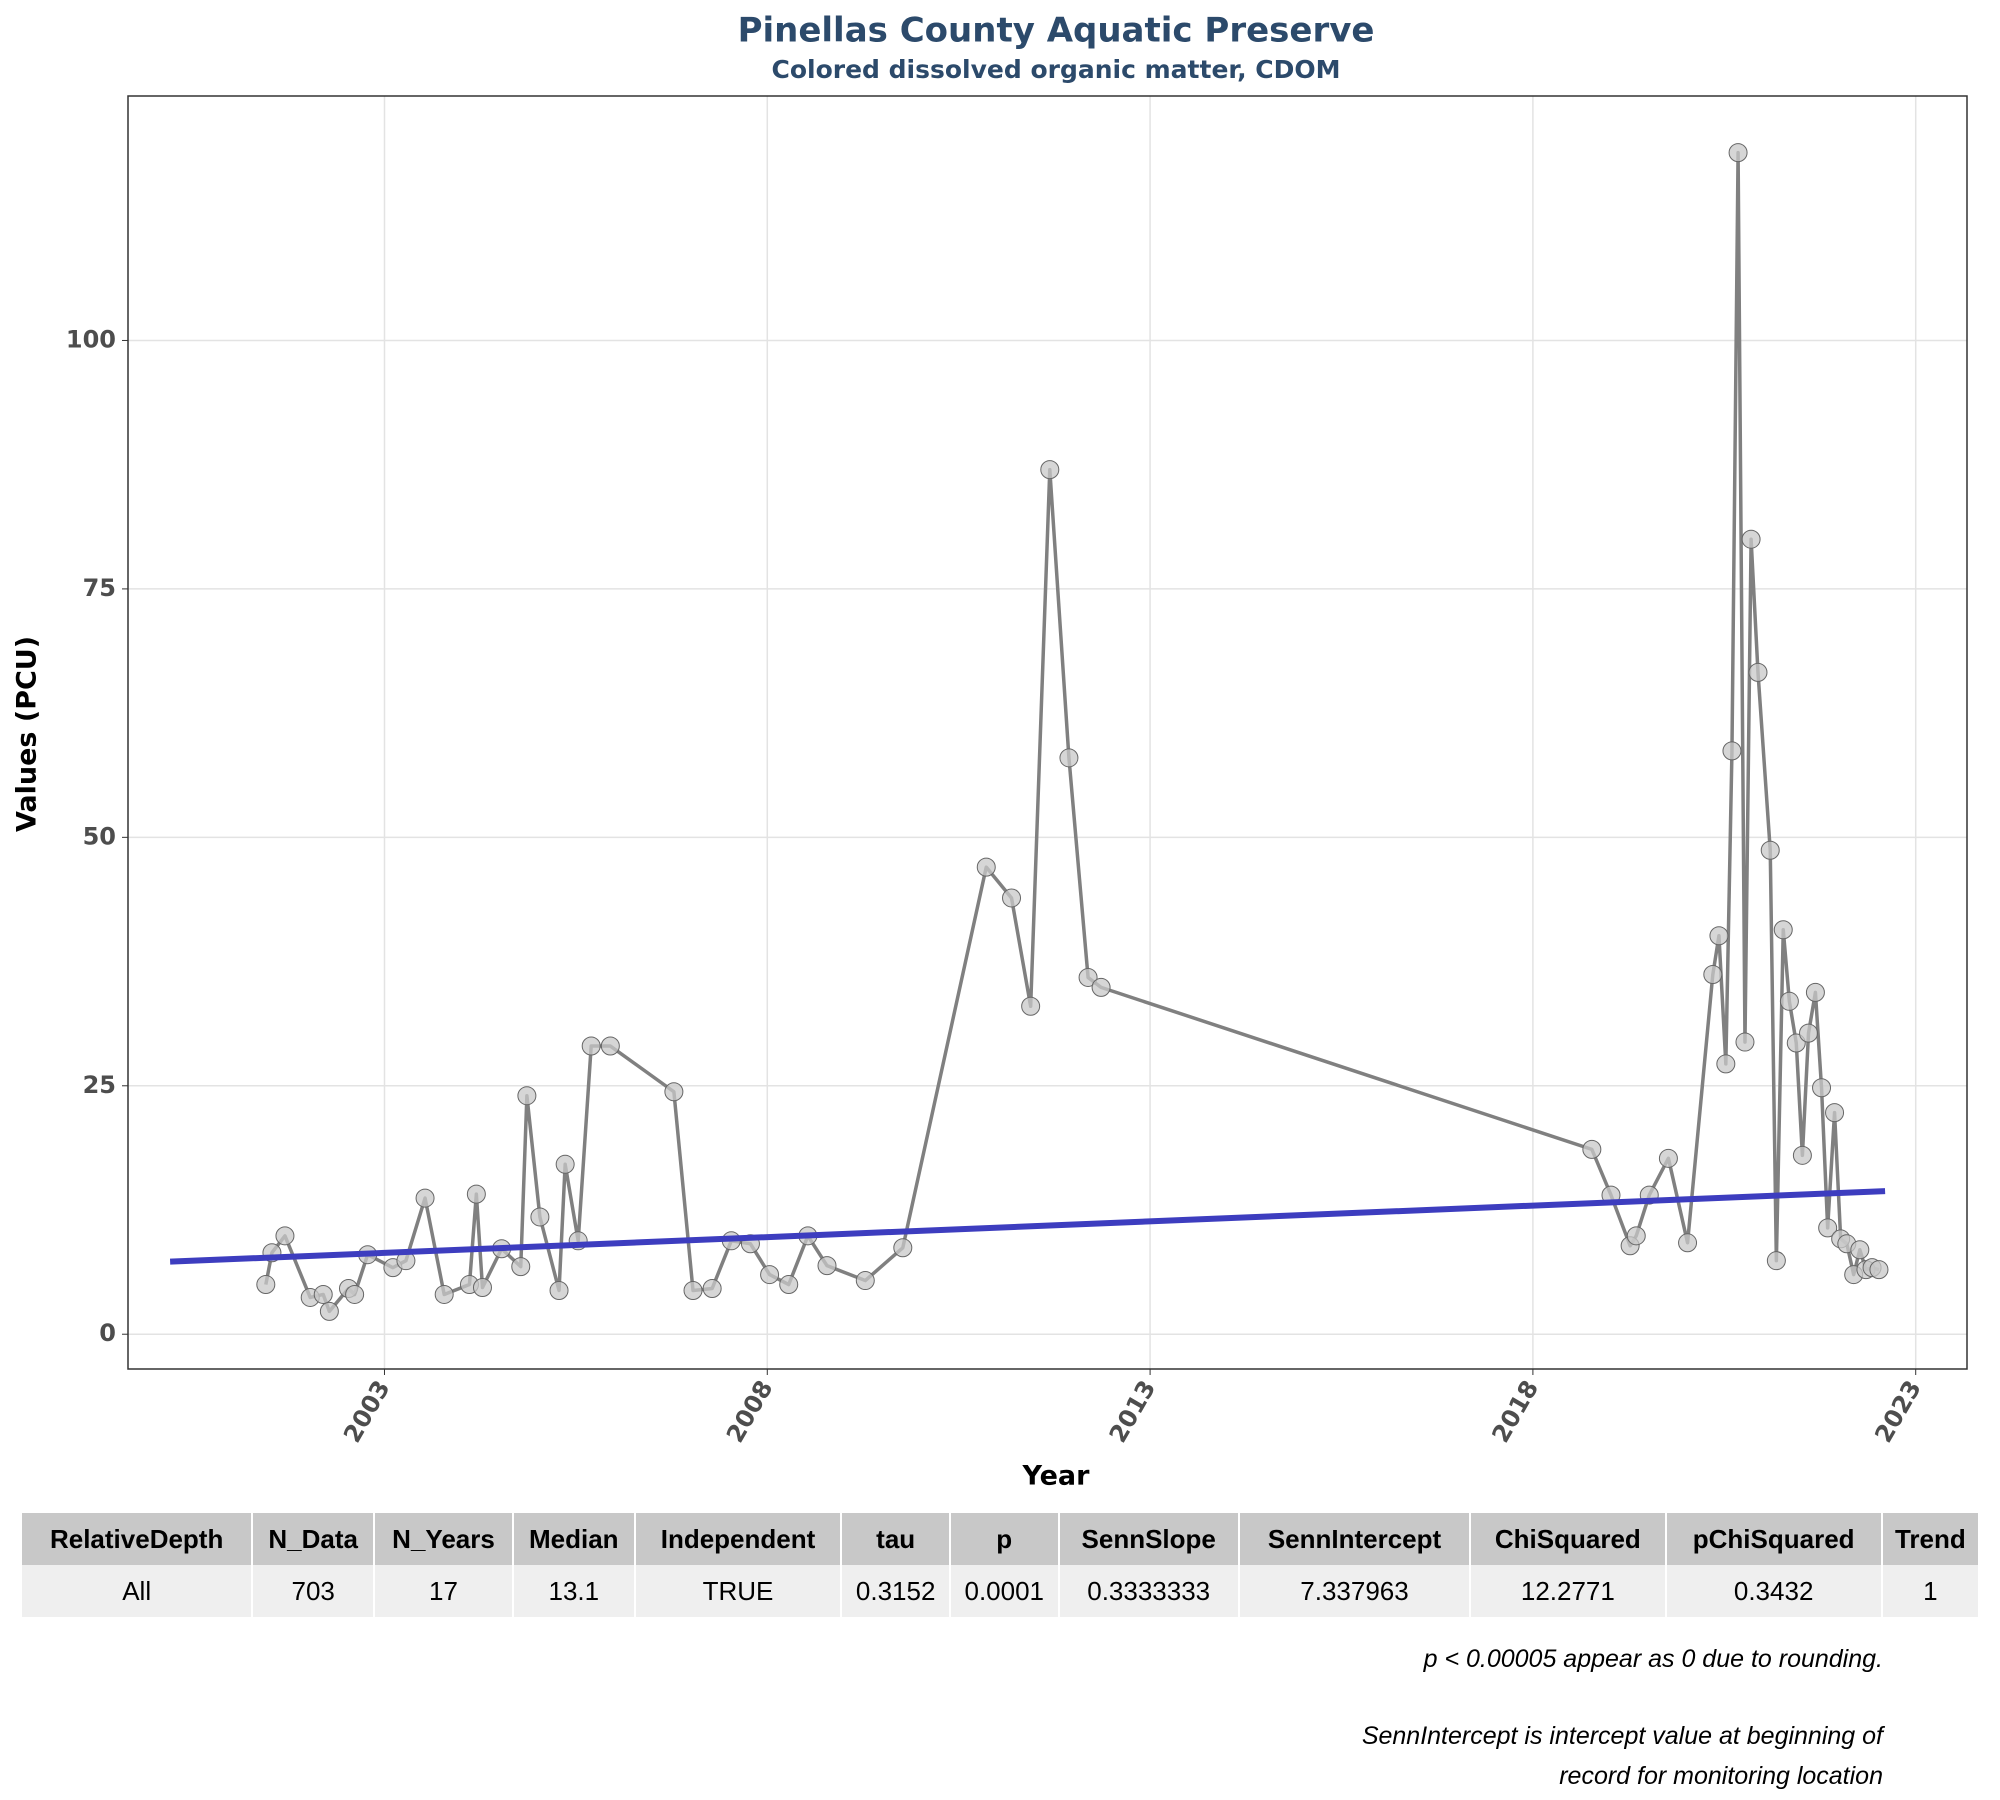 The height and width of the screenshot is (1800, 2000). Describe the element at coordinates (1930, 1591) in the screenshot. I see `table-cell: 1` at that location.